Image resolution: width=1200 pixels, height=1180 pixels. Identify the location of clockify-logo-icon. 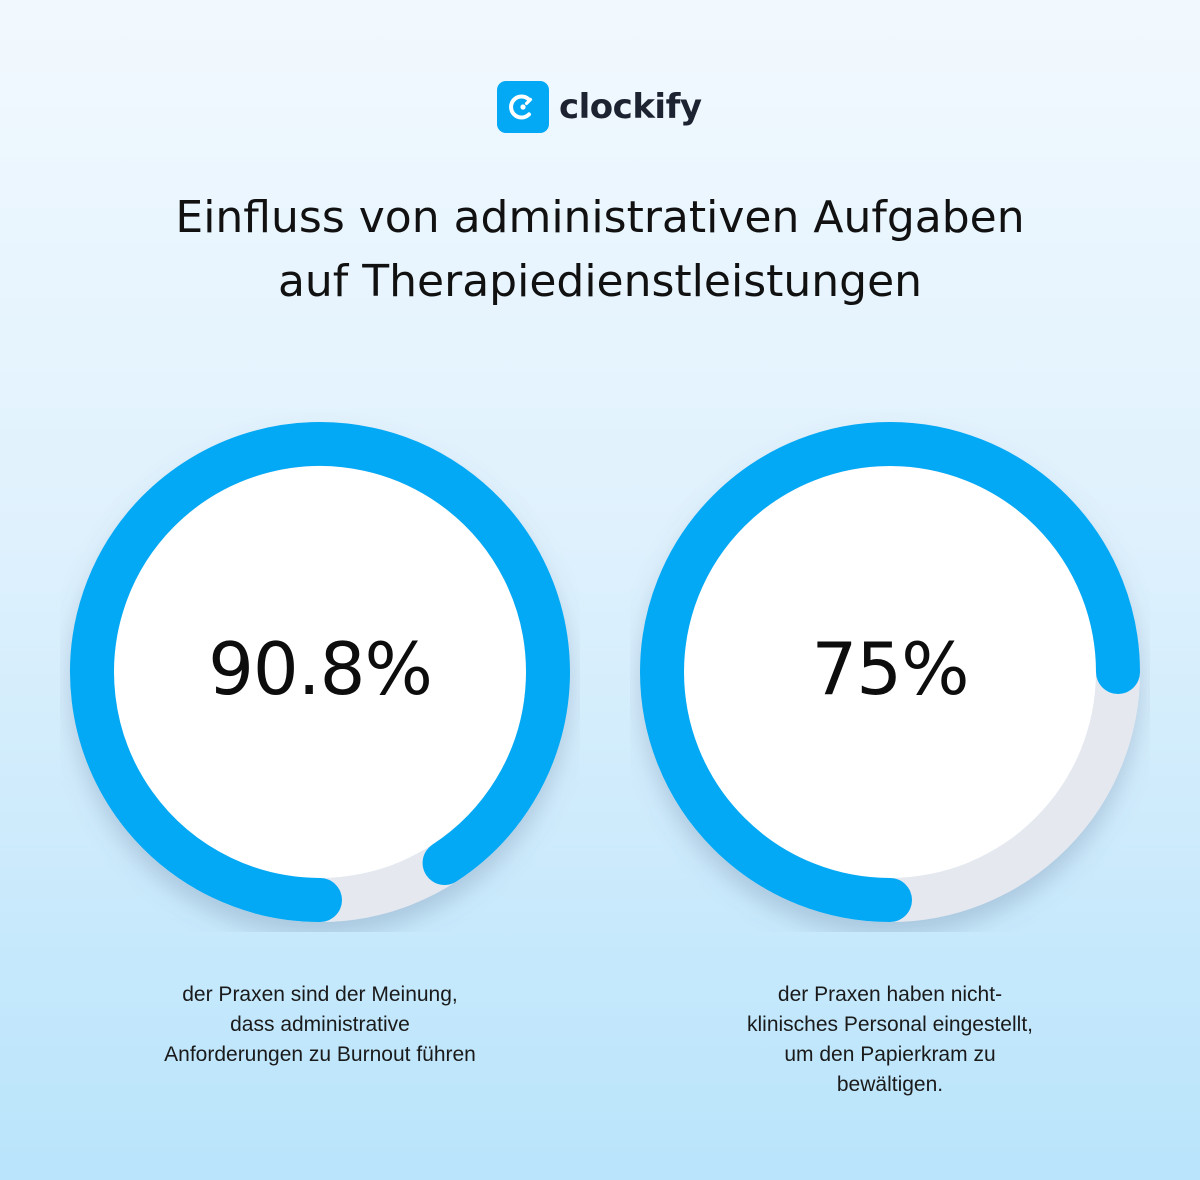
(523, 107).